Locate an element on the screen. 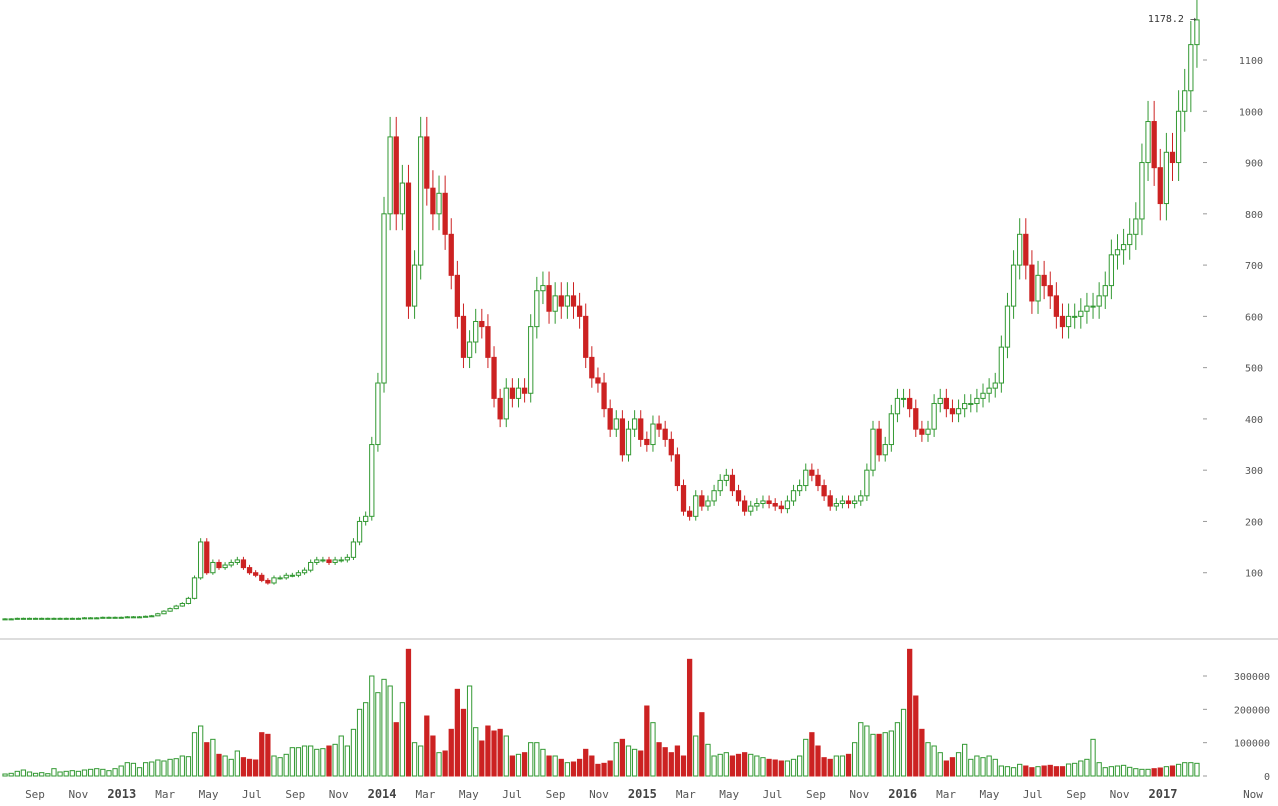 Image resolution: width=1278 pixels, height=806 pixels. time-tick-year-label: 2015 is located at coordinates (642, 794).